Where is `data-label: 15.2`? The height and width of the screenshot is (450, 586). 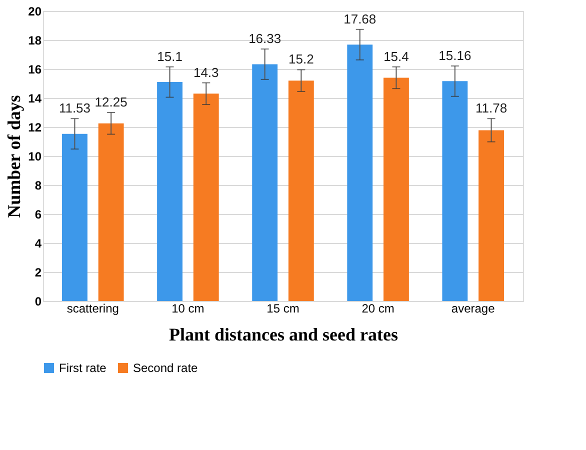
data-label: 15.2 is located at coordinates (301, 59).